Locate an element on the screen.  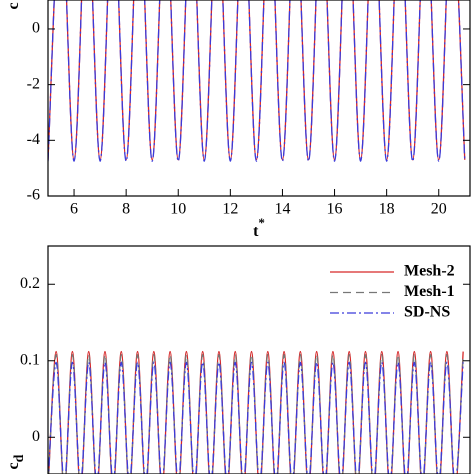
y-tick-label: -4 is located at coordinates (33, 139).